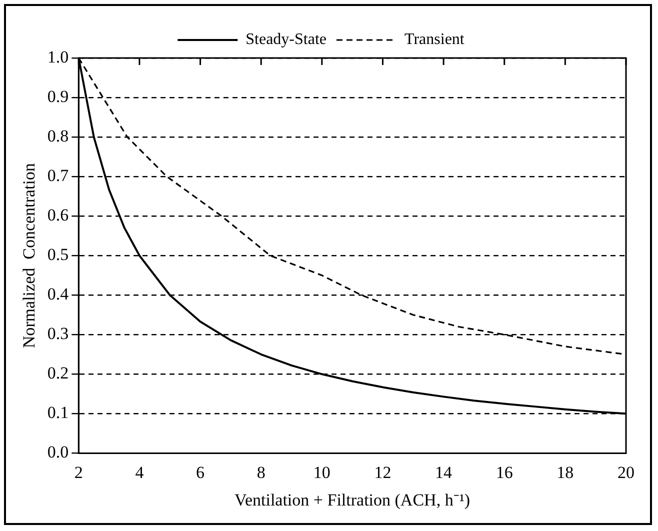 The image size is (658, 531). What do you see at coordinates (434, 39) in the screenshot?
I see `legend-label: Transient` at bounding box center [434, 39].